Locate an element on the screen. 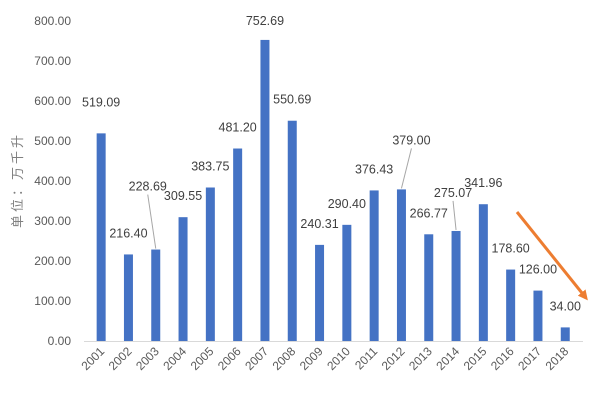 This screenshot has height=400, width=600. data-label: 126.00 is located at coordinates (538, 270).